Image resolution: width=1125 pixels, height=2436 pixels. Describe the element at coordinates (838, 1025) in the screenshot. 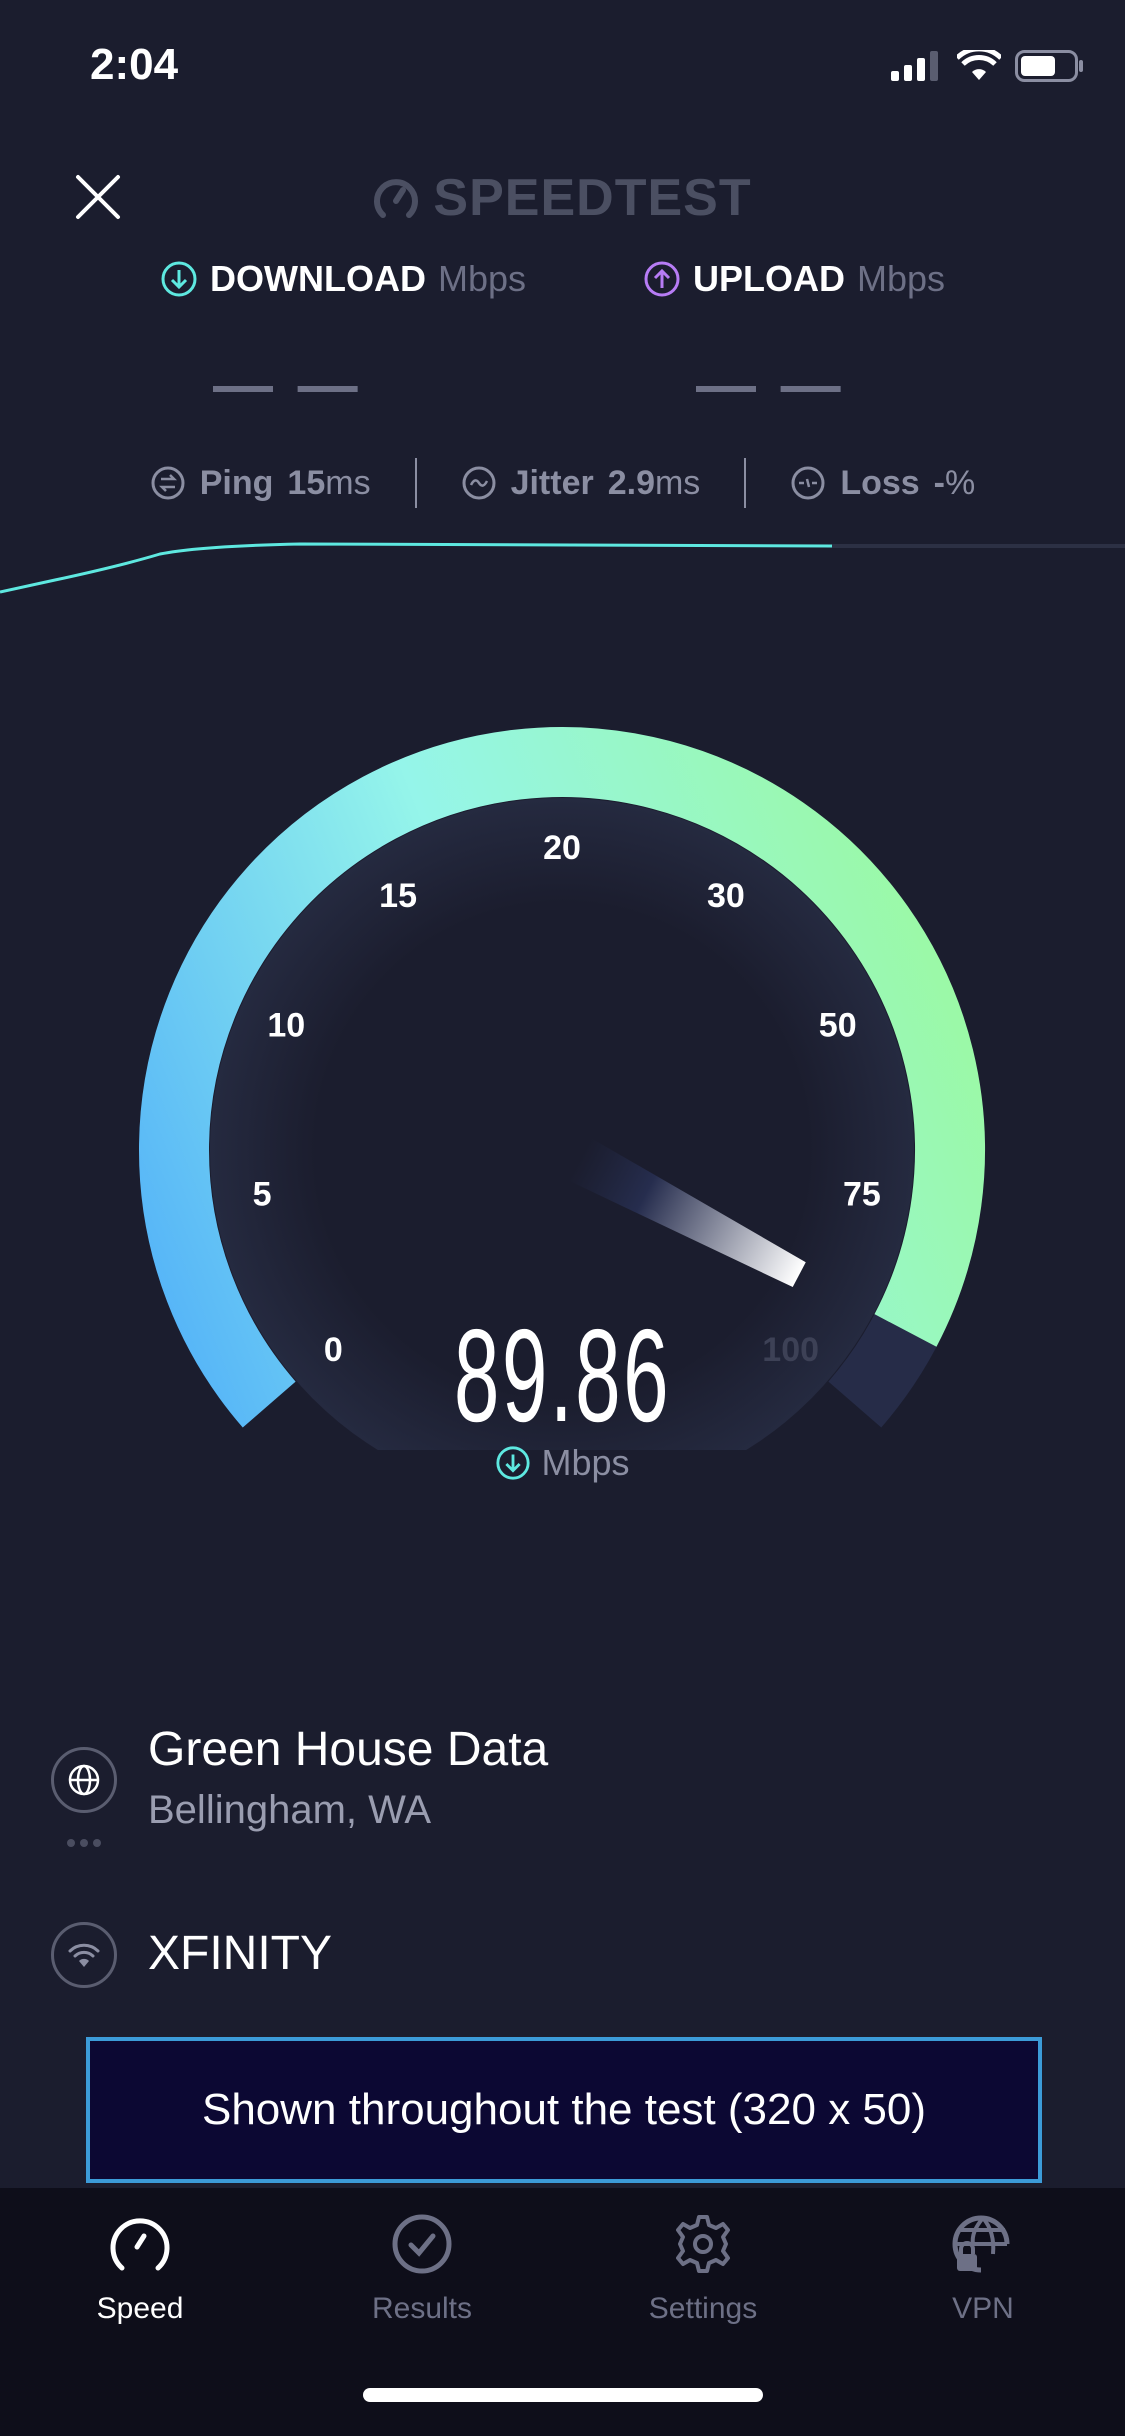

I see `gauge-tick-label: 50` at that location.